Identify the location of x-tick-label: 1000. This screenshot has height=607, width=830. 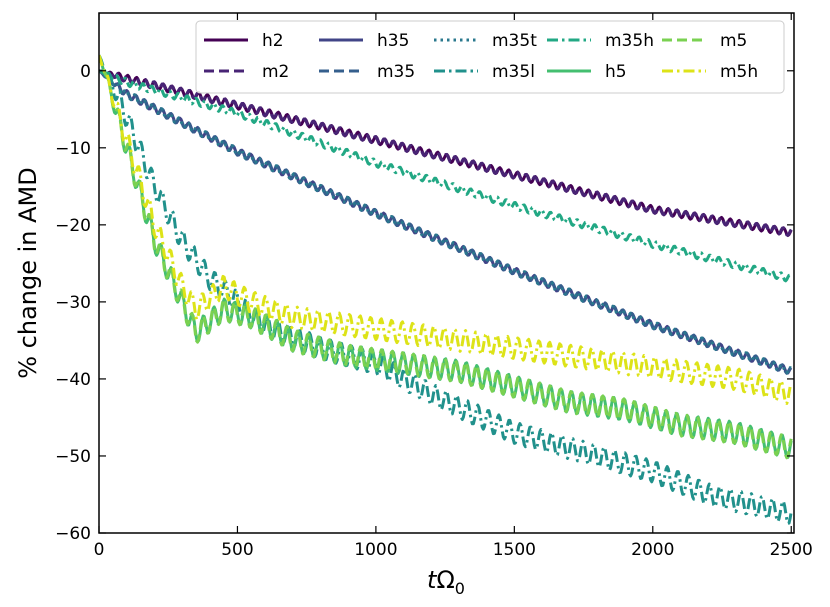
(375, 550).